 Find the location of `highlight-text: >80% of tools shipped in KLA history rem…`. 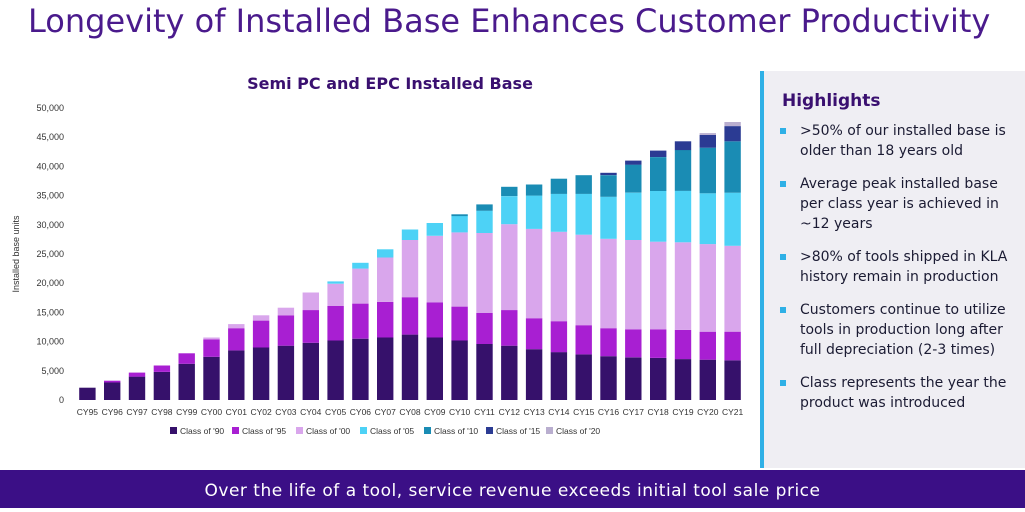

highlight-text: >80% of tools shipped in KLA history rem… is located at coordinates (904, 267).